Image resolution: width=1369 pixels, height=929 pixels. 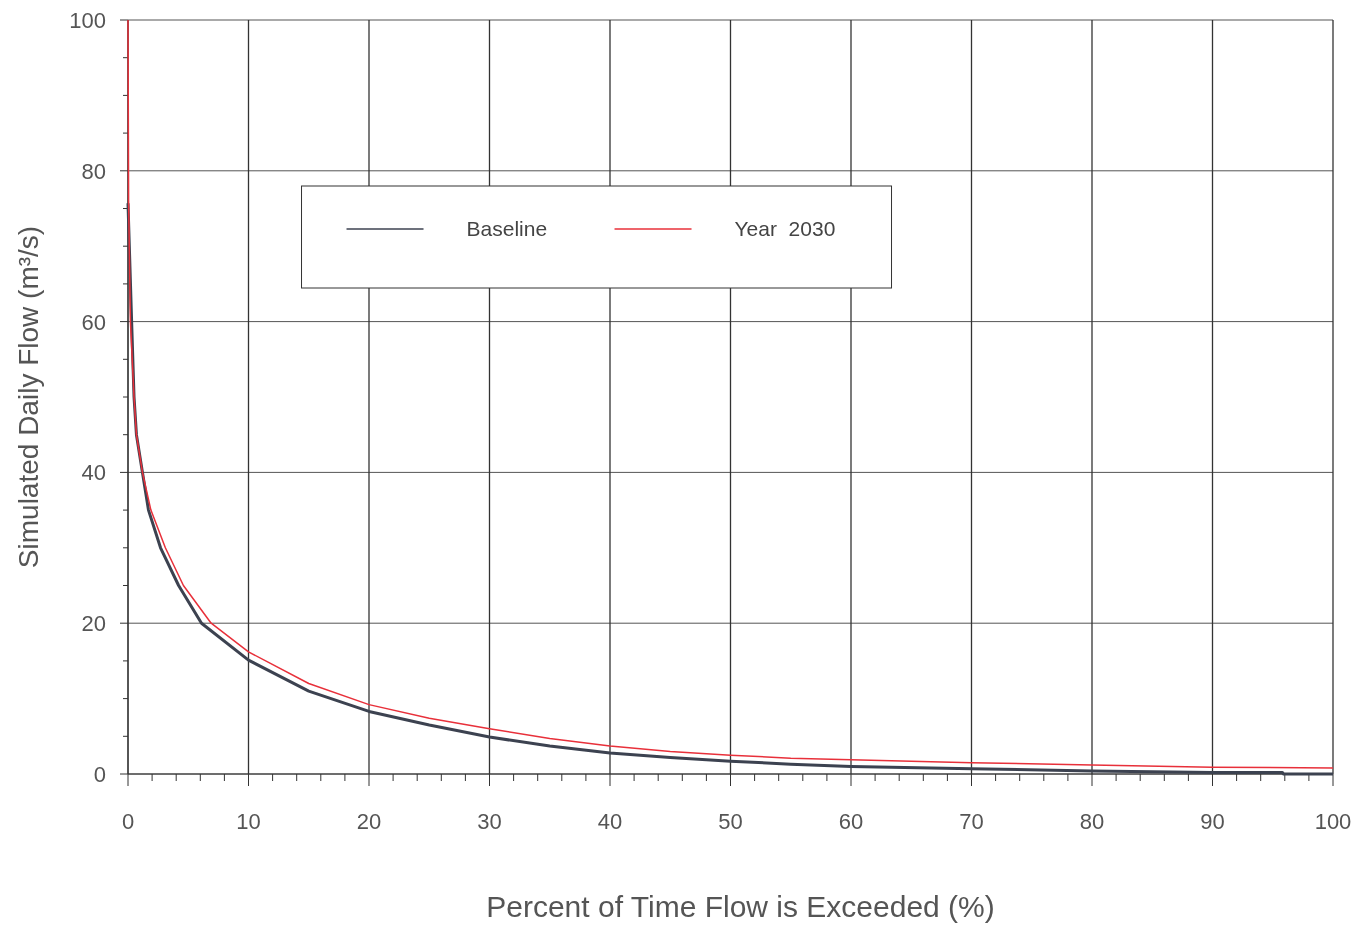 I want to click on x-tick-label: 50, so click(x=730, y=821).